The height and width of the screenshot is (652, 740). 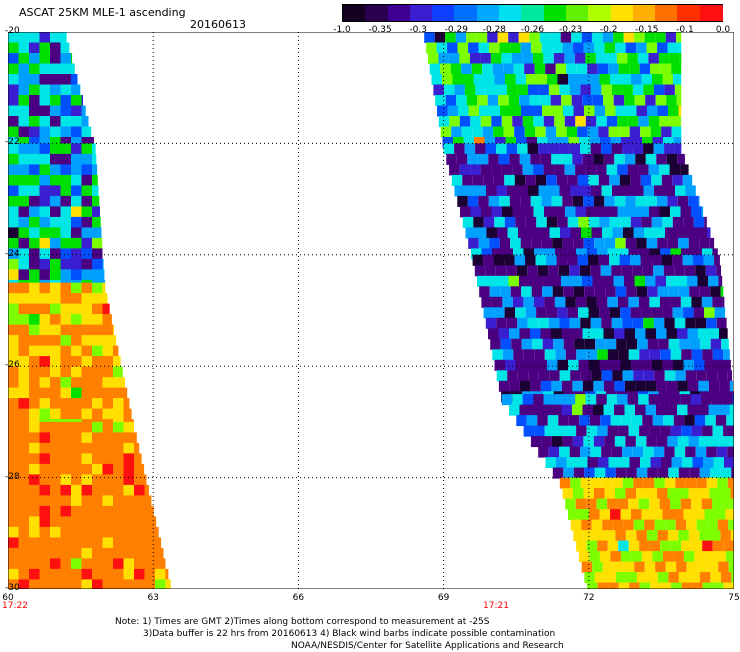 What do you see at coordinates (298, 598) in the screenshot?
I see `x-tick-label: 66` at bounding box center [298, 598].